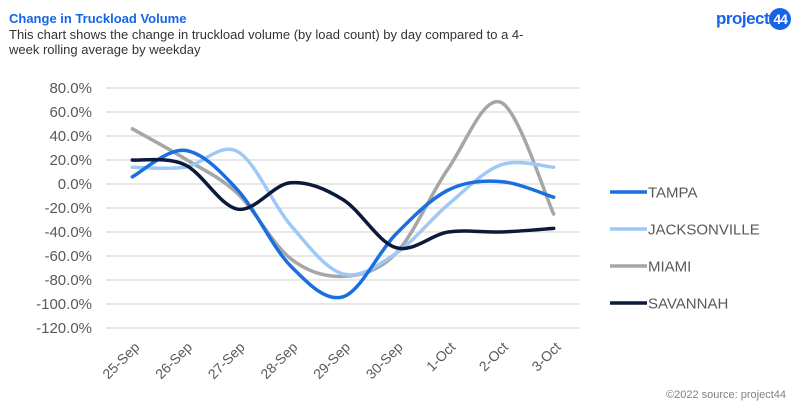  I want to click on x-tick-label: 2-Oct, so click(494, 357).